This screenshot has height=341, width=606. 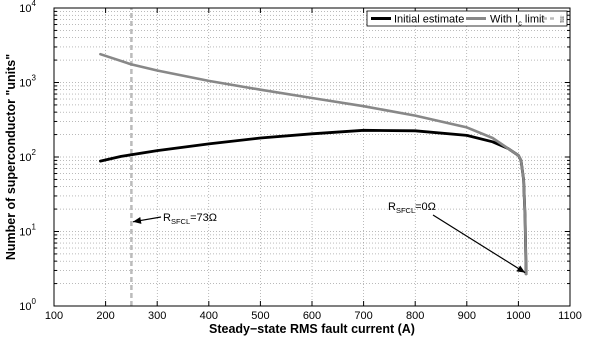 What do you see at coordinates (363, 316) in the screenshot?
I see `x-tick-label: 700` at bounding box center [363, 316].